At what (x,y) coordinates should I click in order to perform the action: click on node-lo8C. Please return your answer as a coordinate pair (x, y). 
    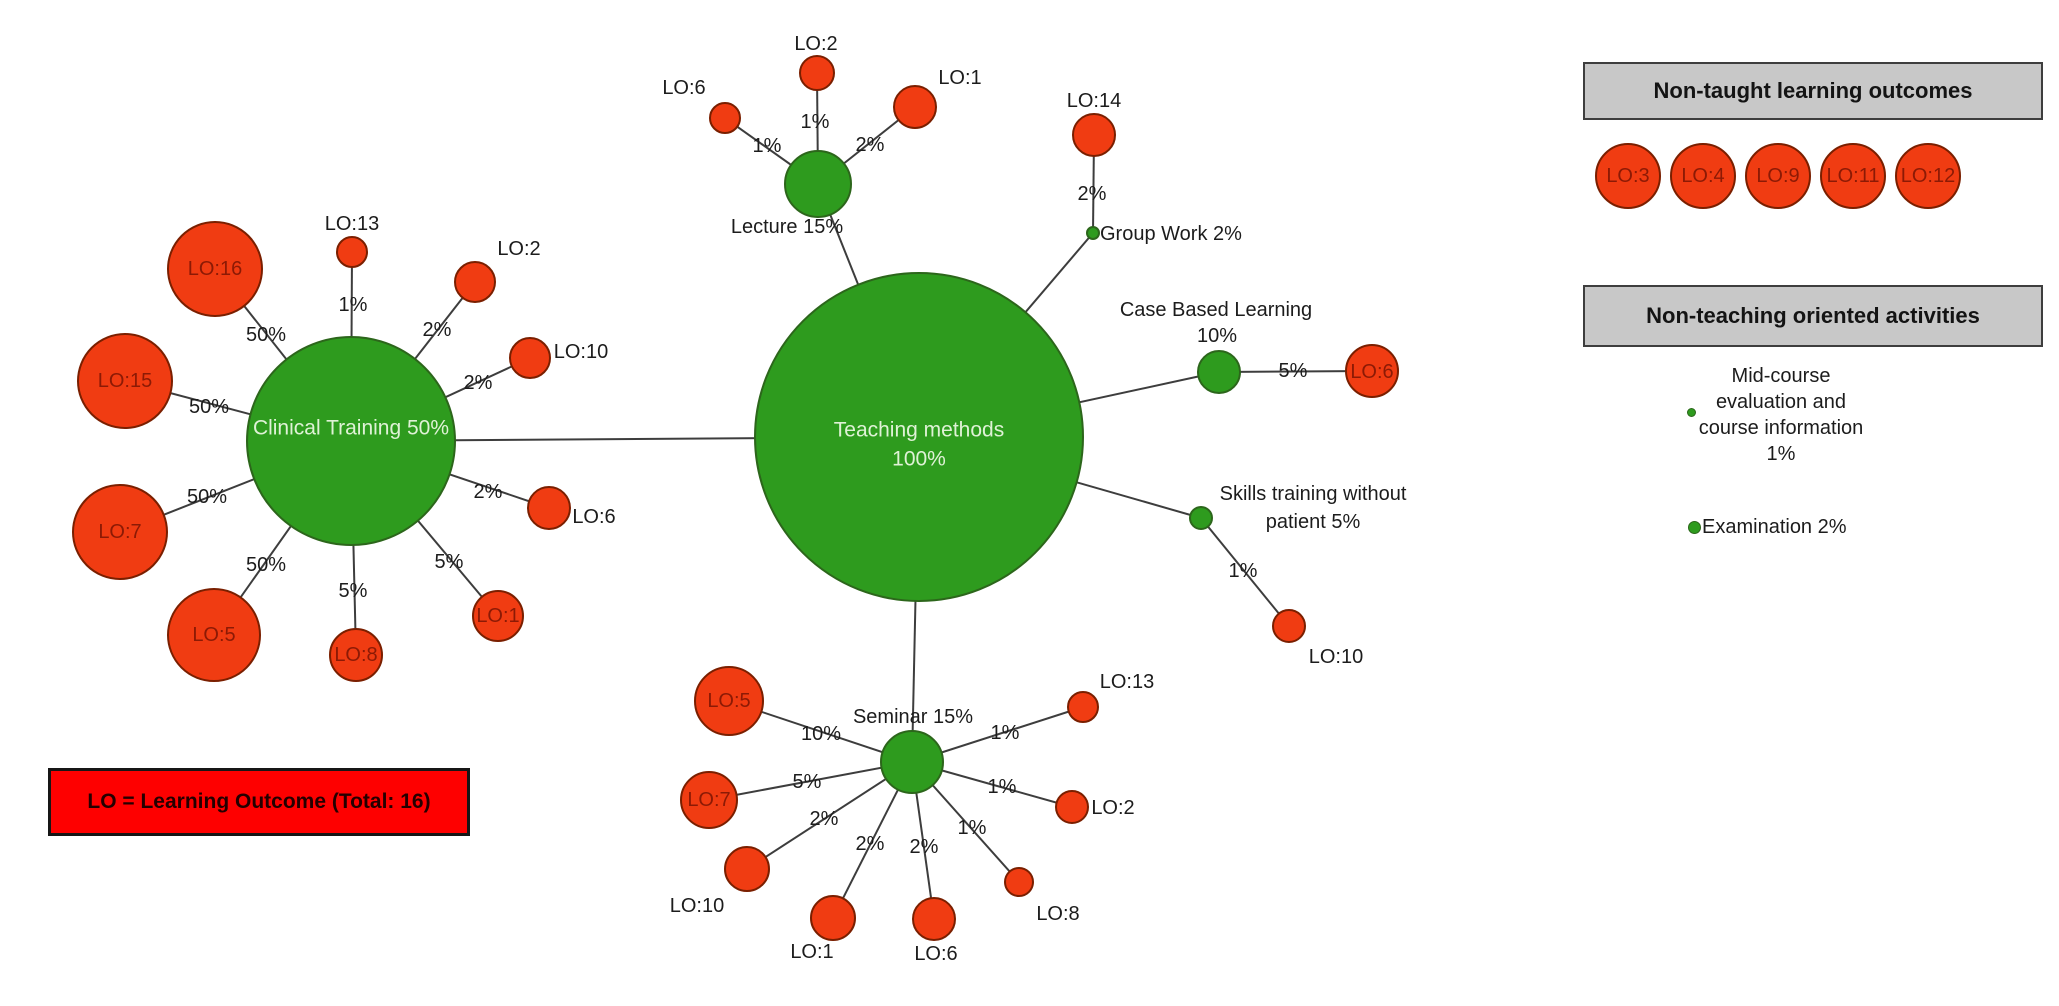
    Looking at the image, I should click on (356, 655).